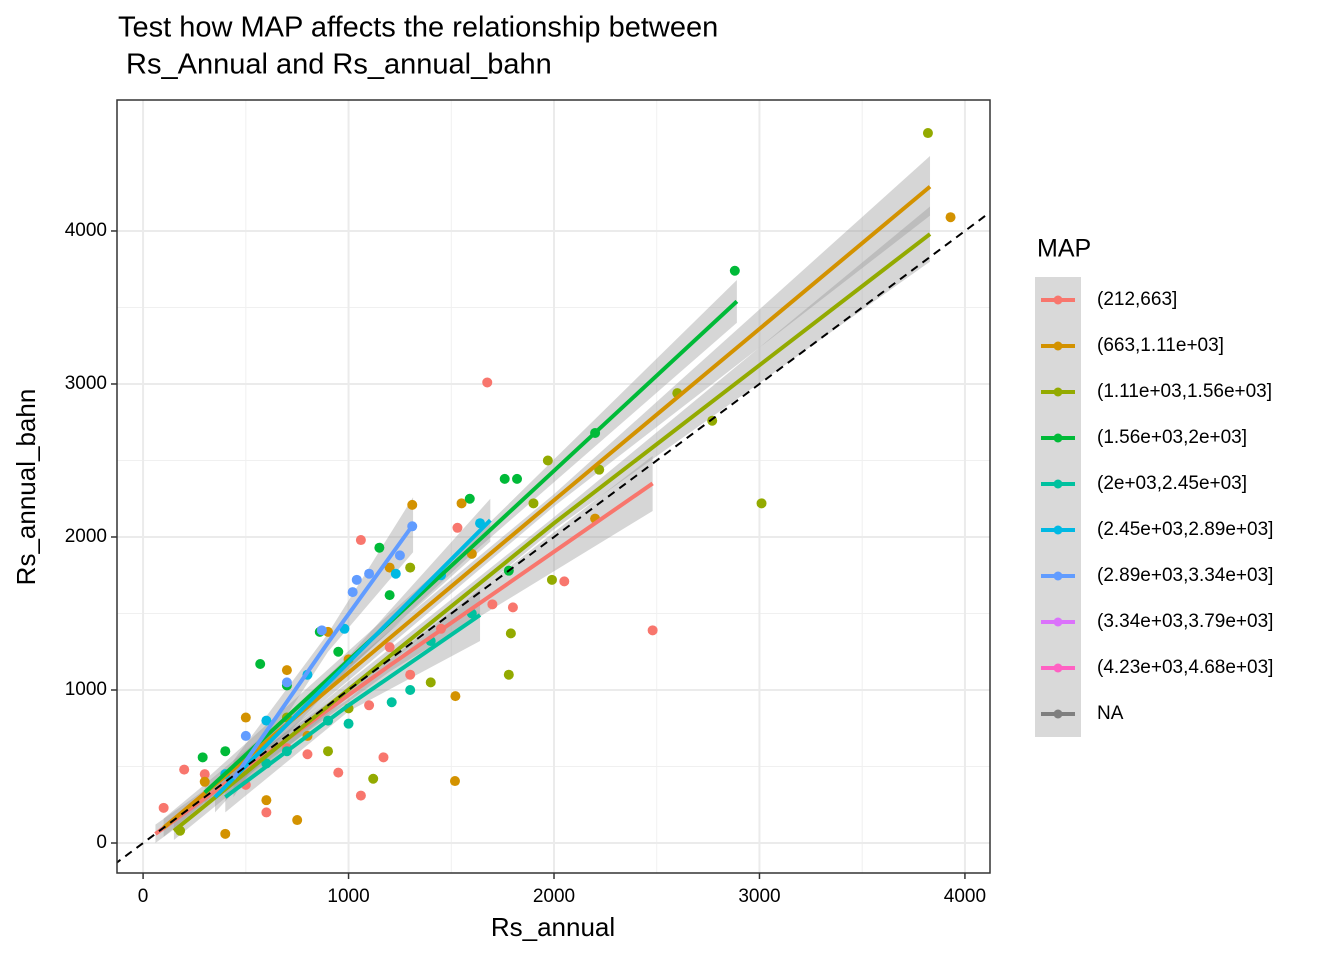  I want to click on y-tick-label: 1000, so click(86, 689).